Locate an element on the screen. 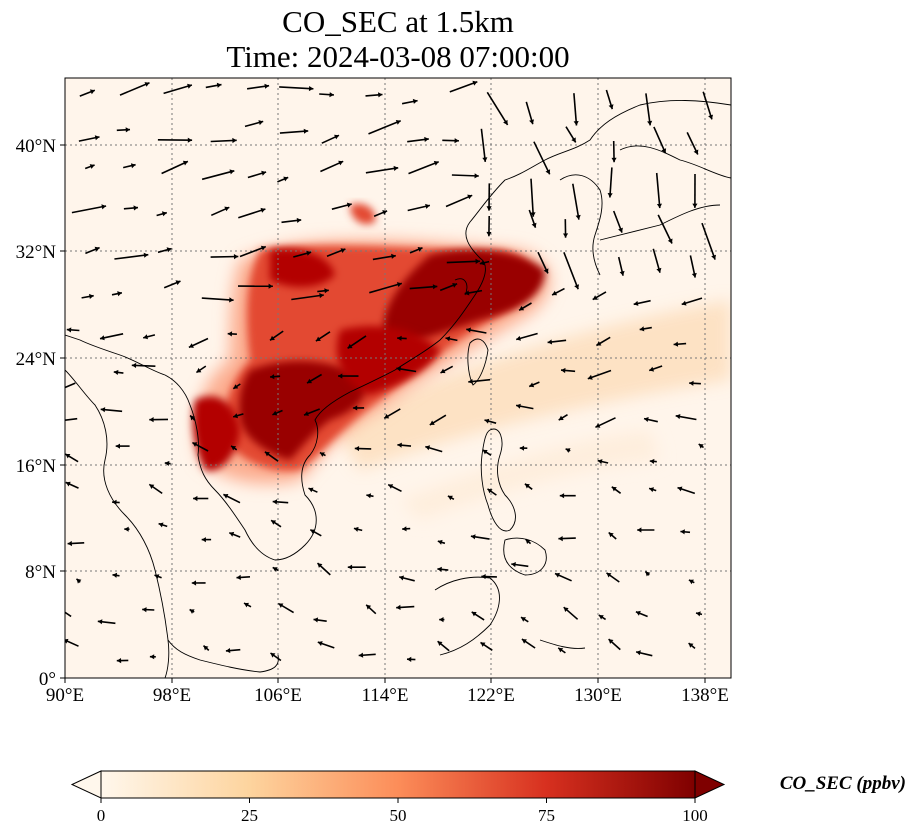  colorbar-tick-50: 50 is located at coordinates (398, 815).